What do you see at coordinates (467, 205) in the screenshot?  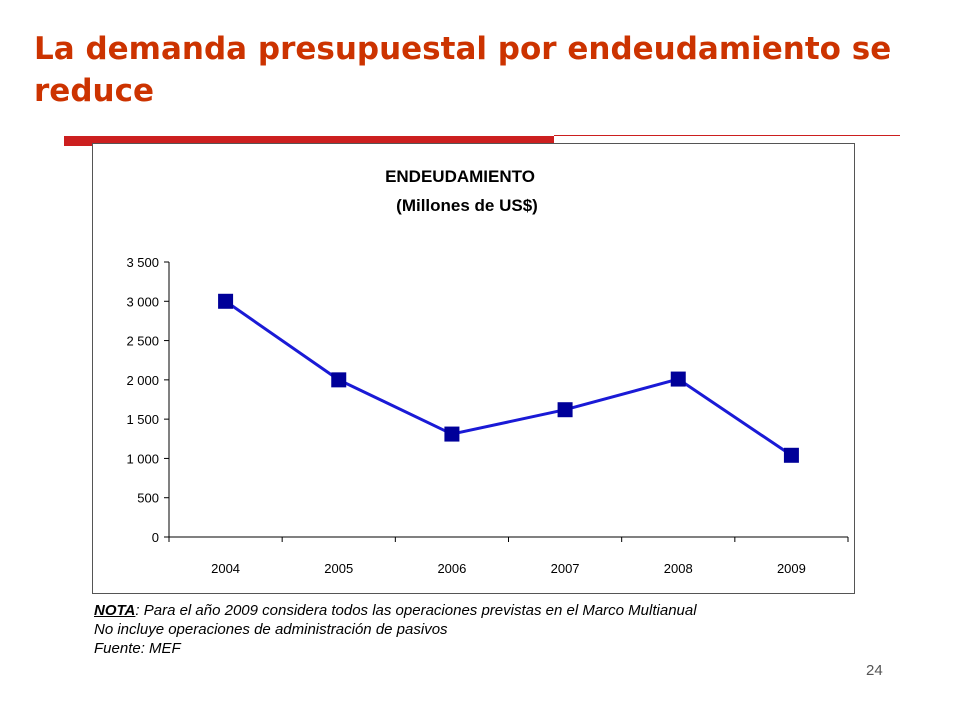 I see `chart-subtitle: (Millones de US$)` at bounding box center [467, 205].